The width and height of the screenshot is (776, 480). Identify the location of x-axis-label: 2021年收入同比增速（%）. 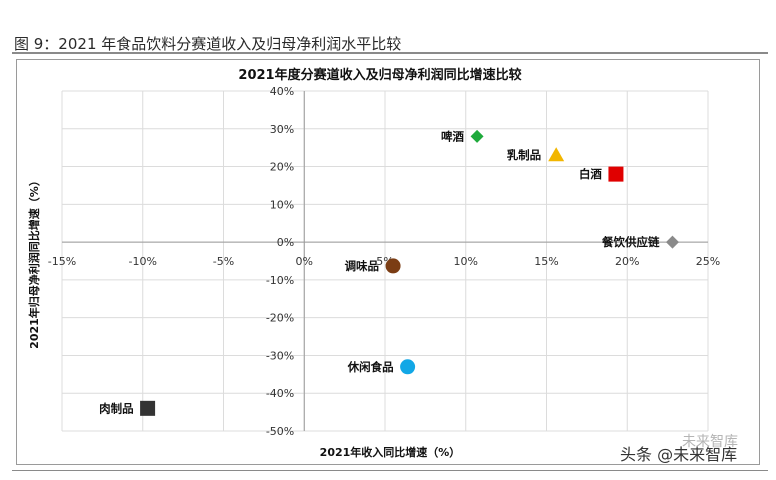
(390, 452).